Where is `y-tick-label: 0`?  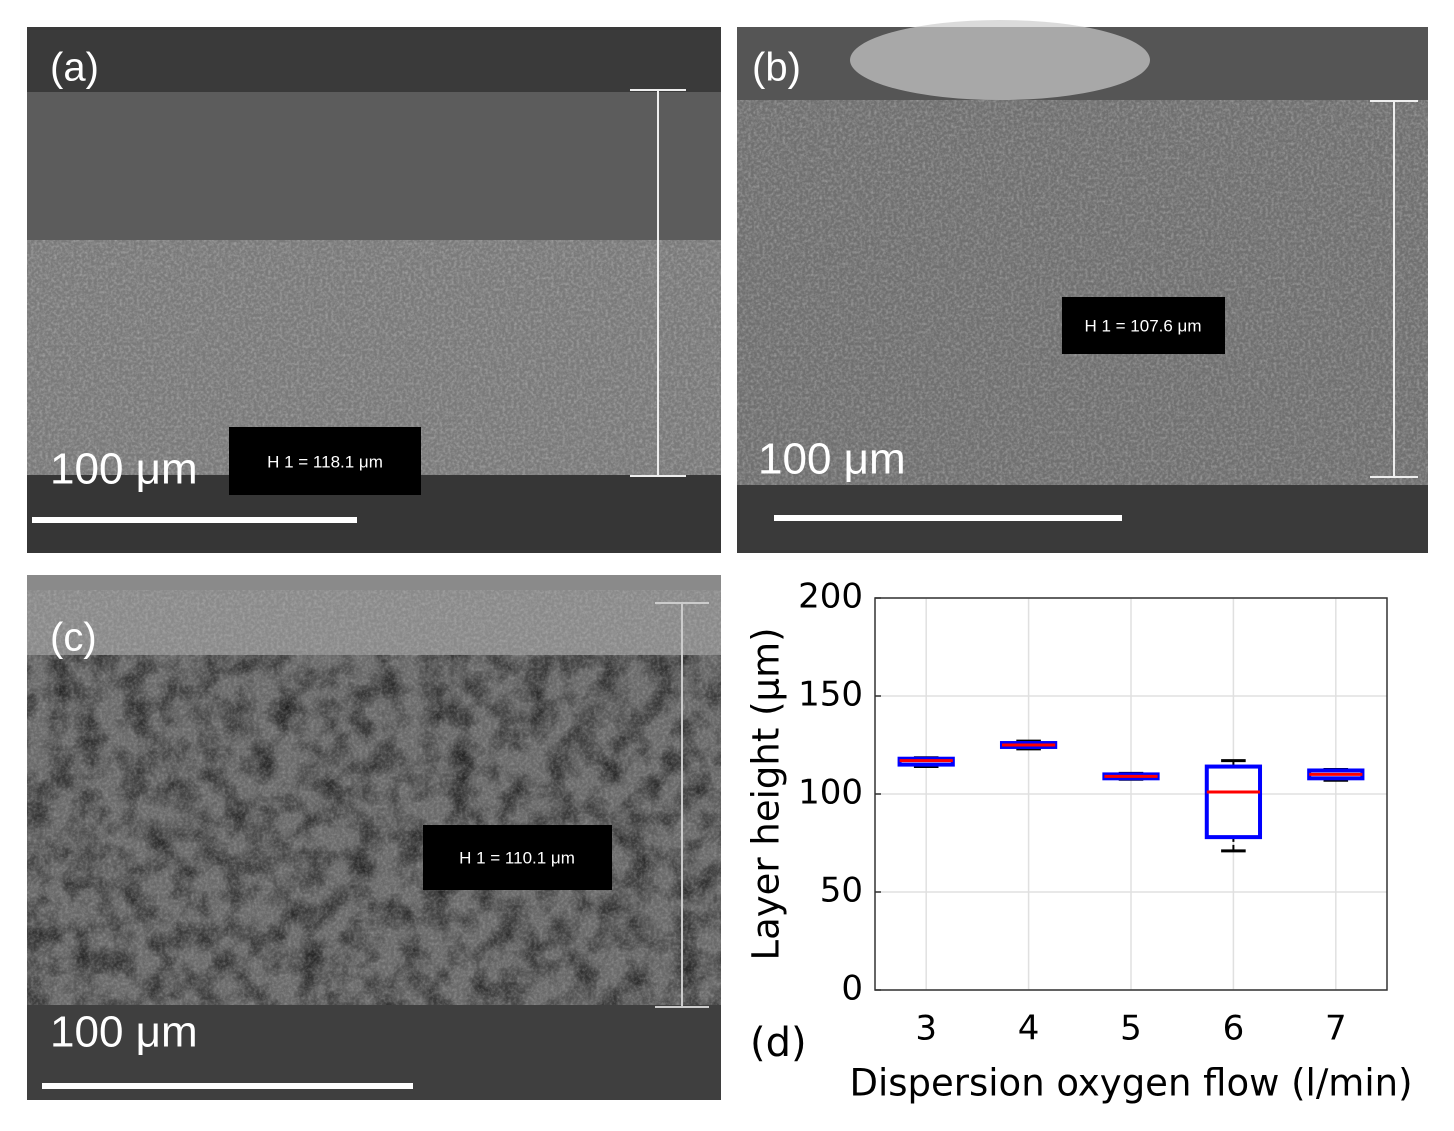 y-tick-label: 0 is located at coordinates (852, 989).